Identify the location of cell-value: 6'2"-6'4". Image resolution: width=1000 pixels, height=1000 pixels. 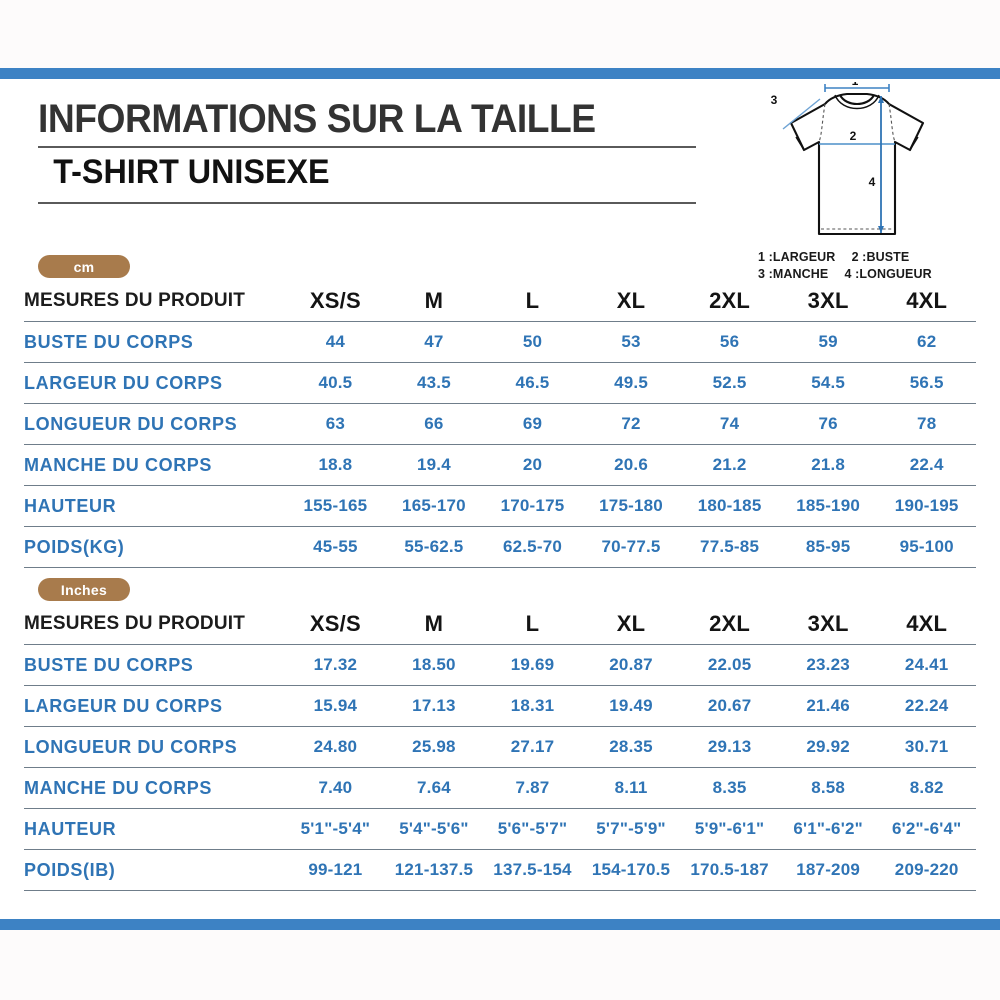
(926, 828).